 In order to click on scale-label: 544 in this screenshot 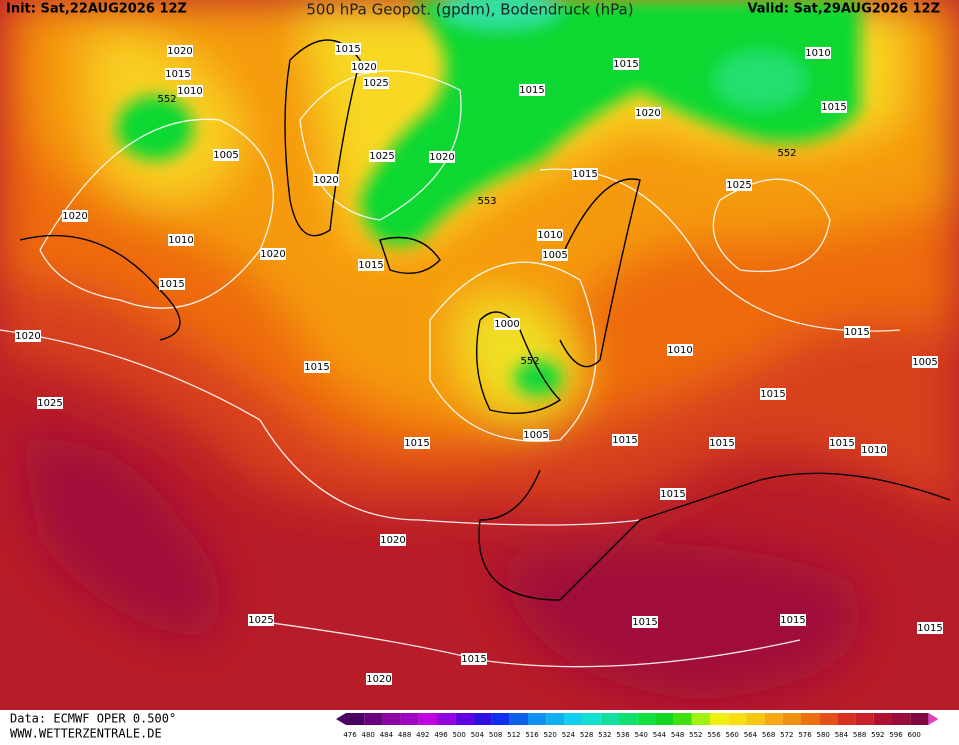, I will do `click(660, 735)`.